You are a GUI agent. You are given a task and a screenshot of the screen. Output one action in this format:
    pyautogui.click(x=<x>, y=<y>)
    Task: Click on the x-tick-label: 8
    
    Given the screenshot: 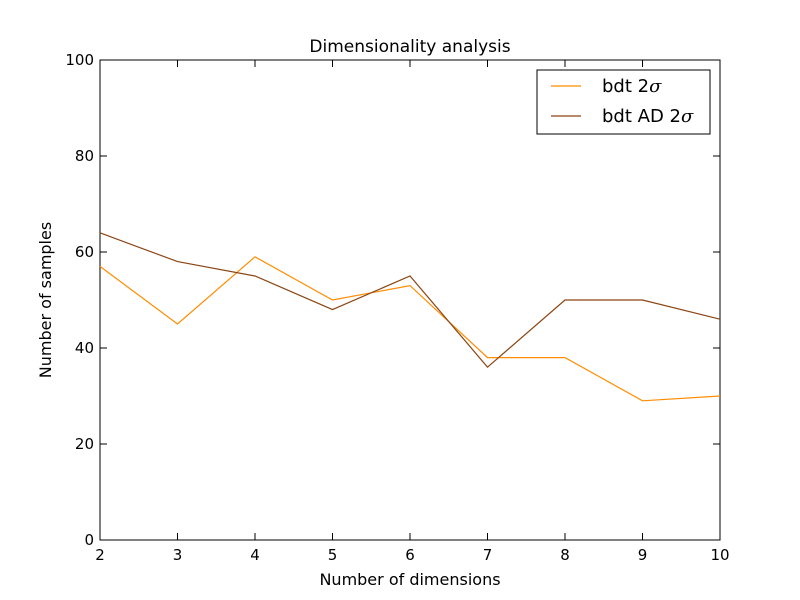 What is the action you would take?
    pyautogui.click(x=565, y=555)
    